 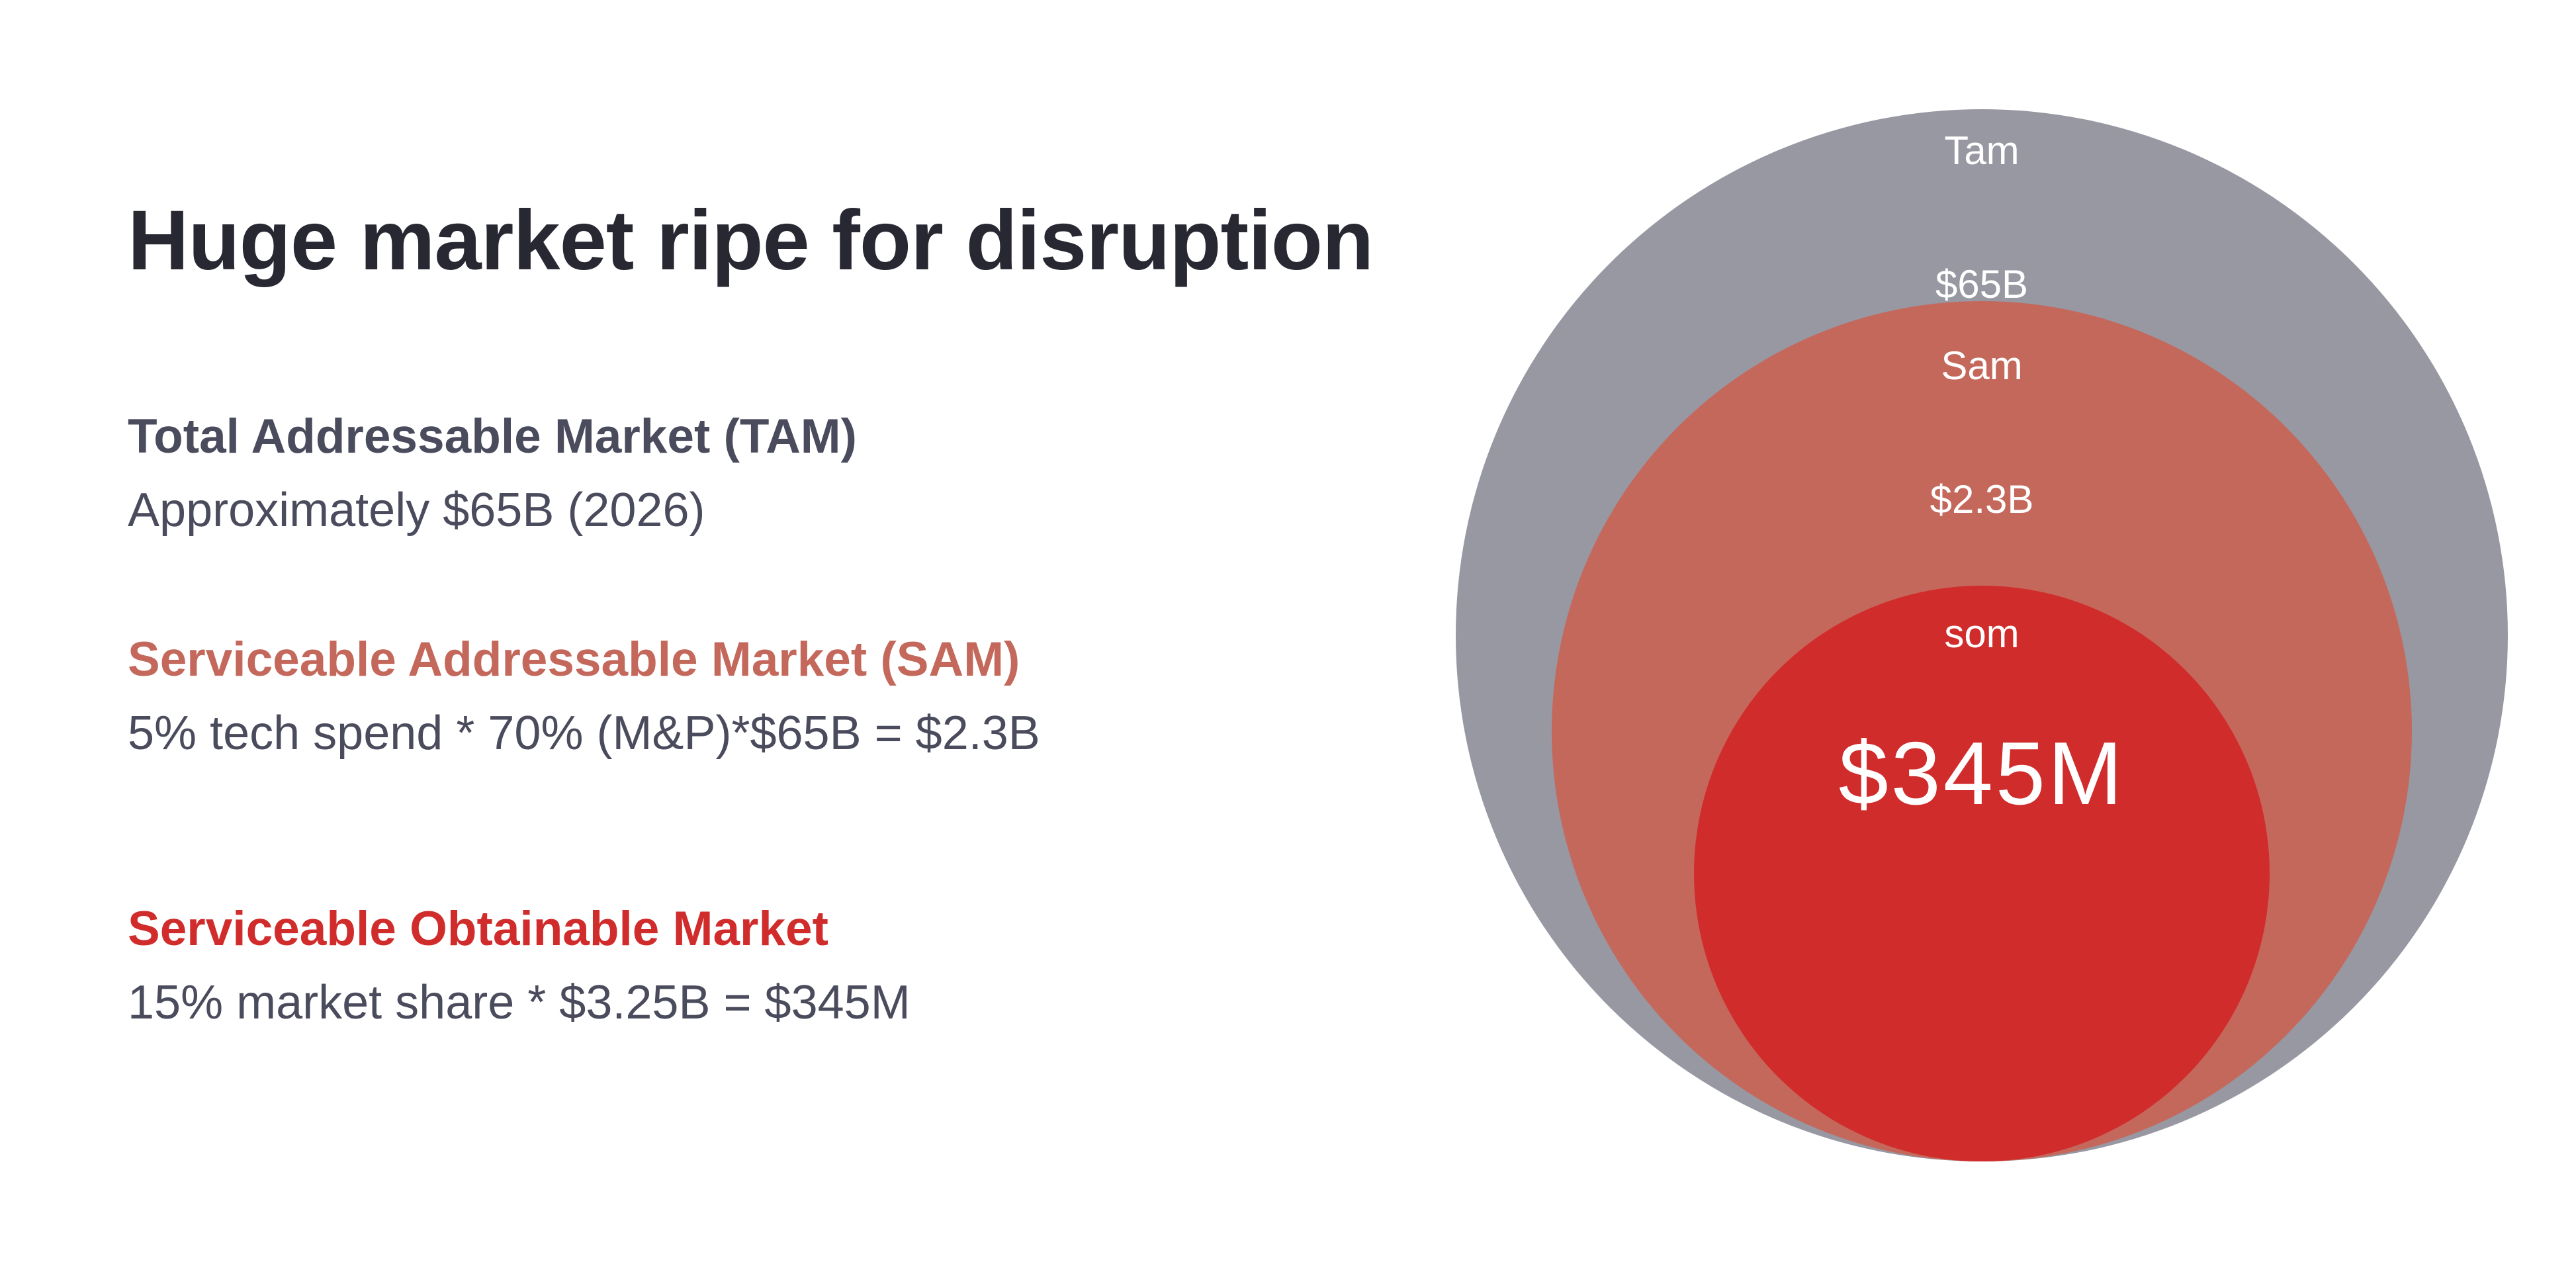 What do you see at coordinates (519, 1002) in the screenshot?
I see `som-description: 15% market share * $3.25B = $345M` at bounding box center [519, 1002].